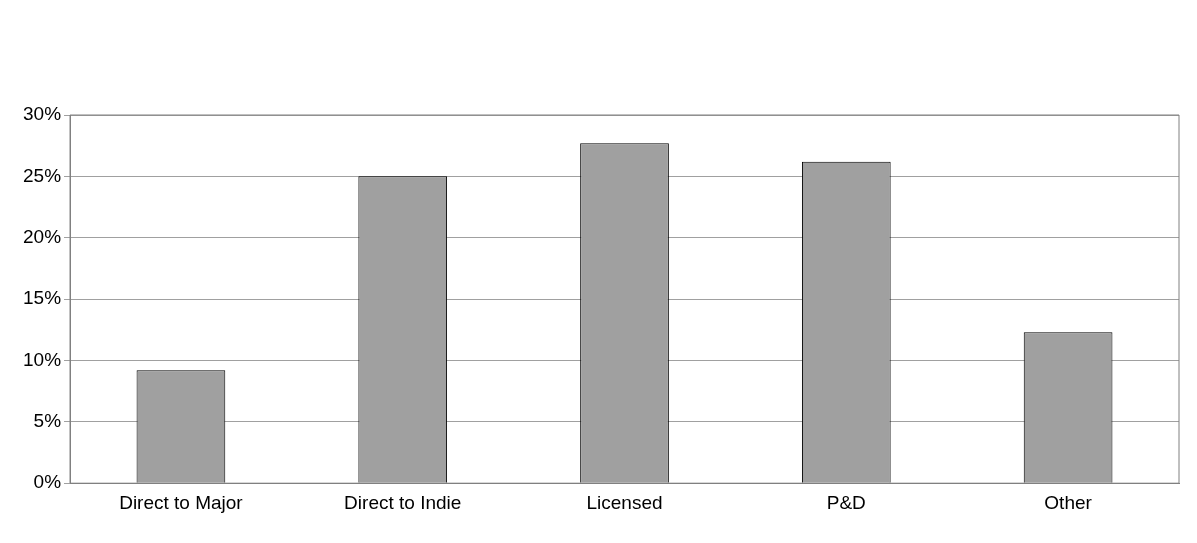 This screenshot has height=543, width=1197. Describe the element at coordinates (42, 175) in the screenshot. I see `y-tick-label: 25%` at that location.